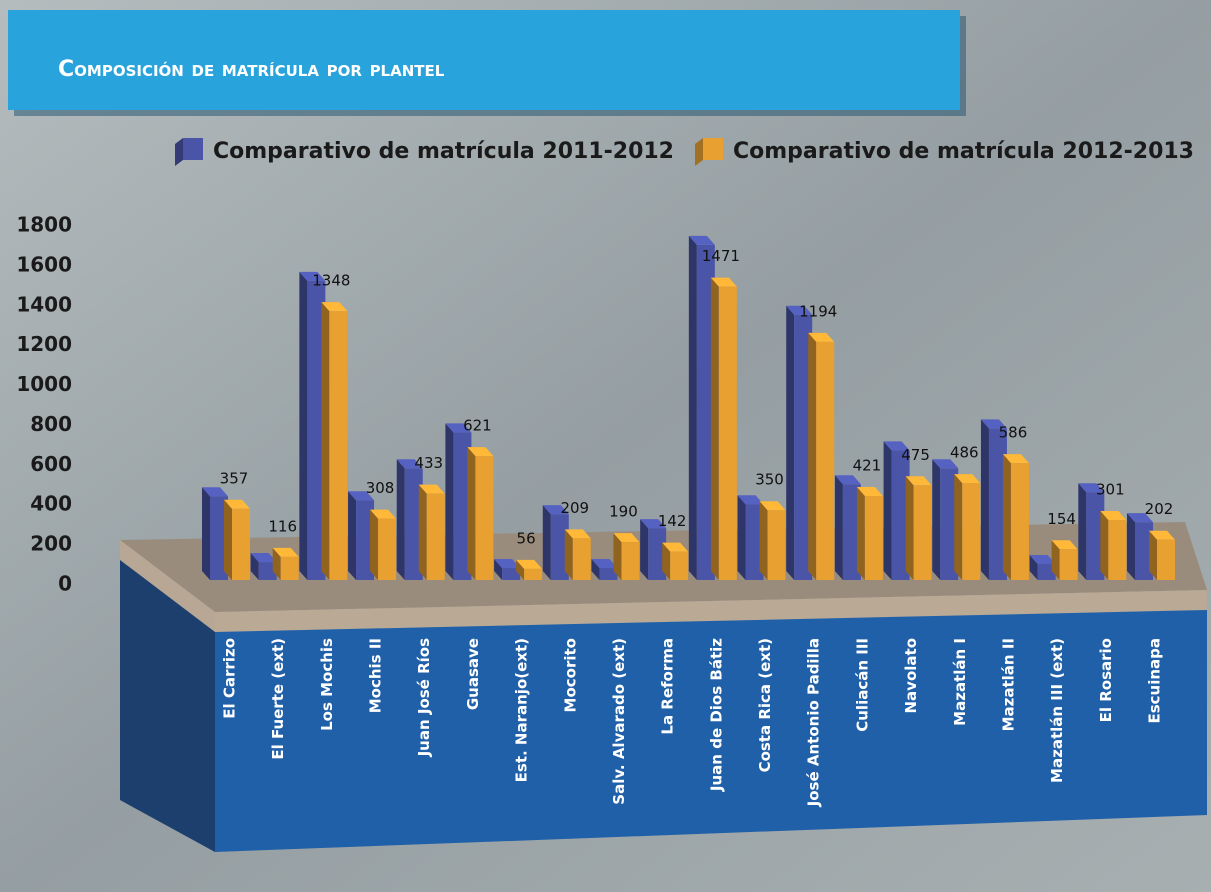 The image size is (1211, 892). Describe the element at coordinates (234, 478) in the screenshot. I see `data-label: 357` at that location.